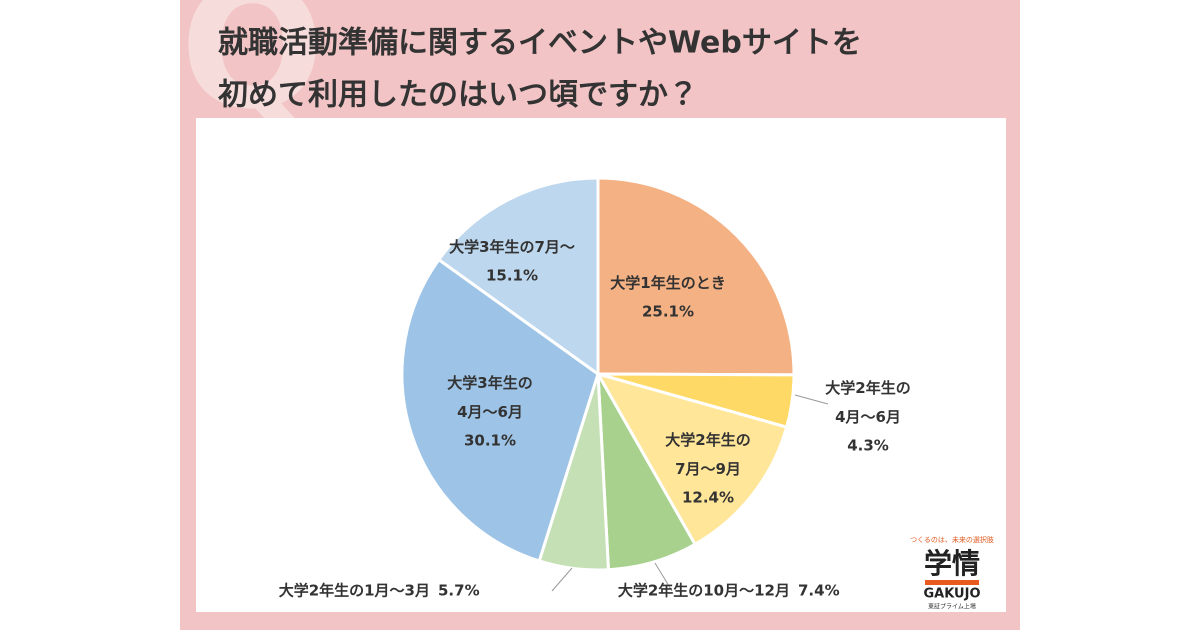 This screenshot has height=630, width=1200. I want to click on chart-title: 就職活動準備に関するイベントやWebサイトを, so click(540, 43).